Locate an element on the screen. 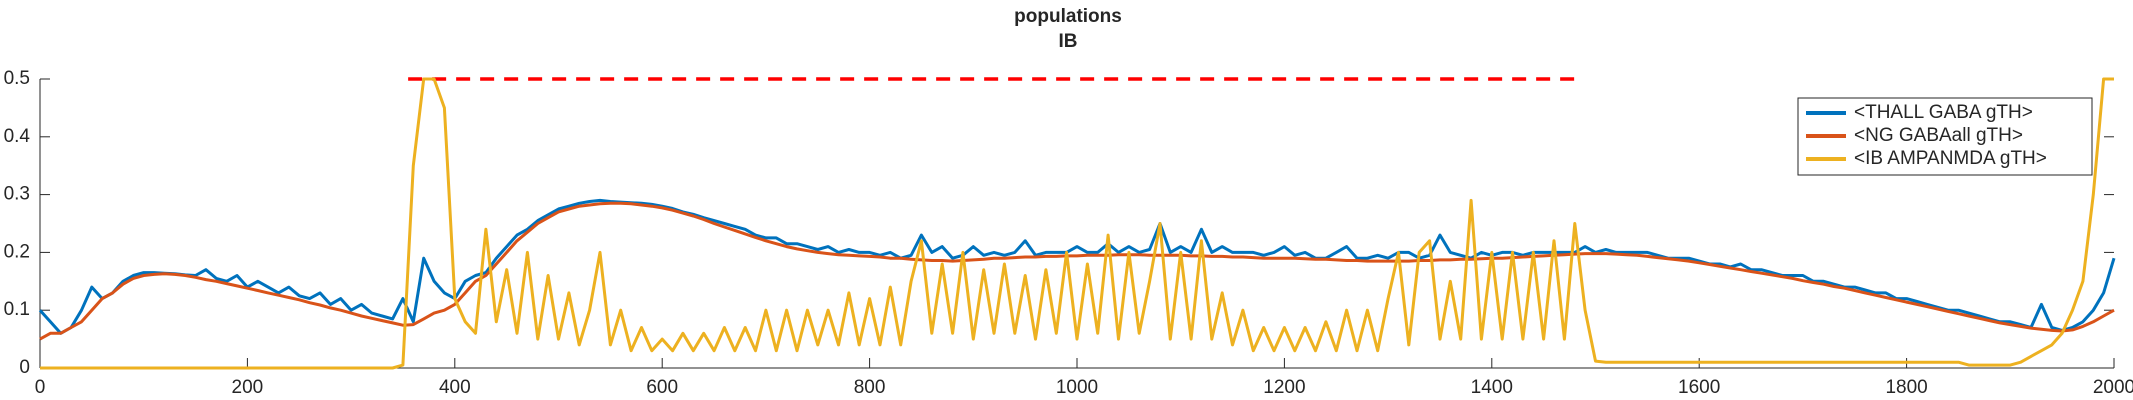 The width and height of the screenshot is (2133, 400). x-tick-label: 2000 is located at coordinates (2113, 387).